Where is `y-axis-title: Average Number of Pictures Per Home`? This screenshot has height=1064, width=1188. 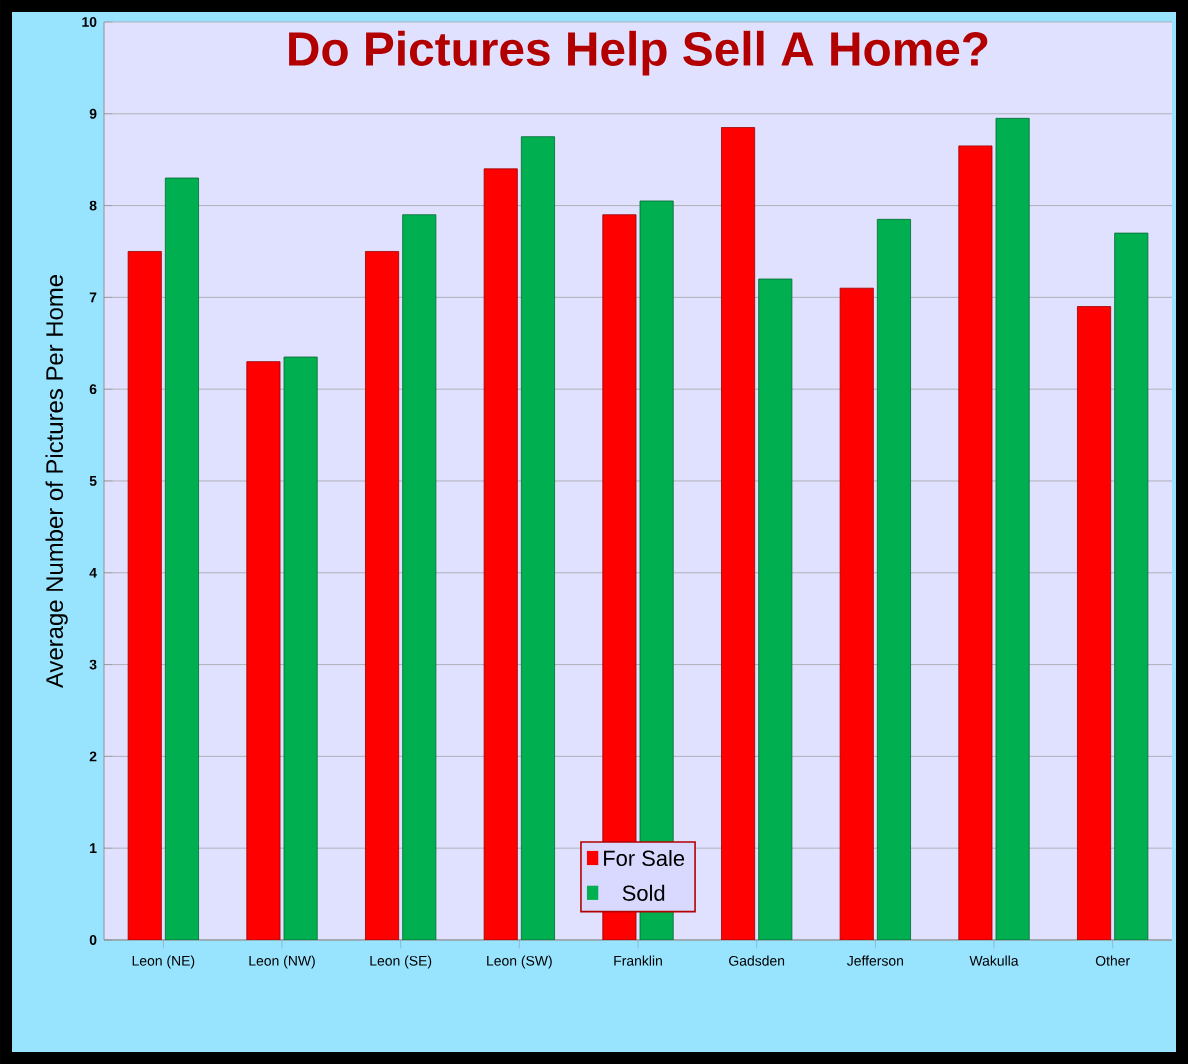 y-axis-title: Average Number of Pictures Per Home is located at coordinates (56, 482).